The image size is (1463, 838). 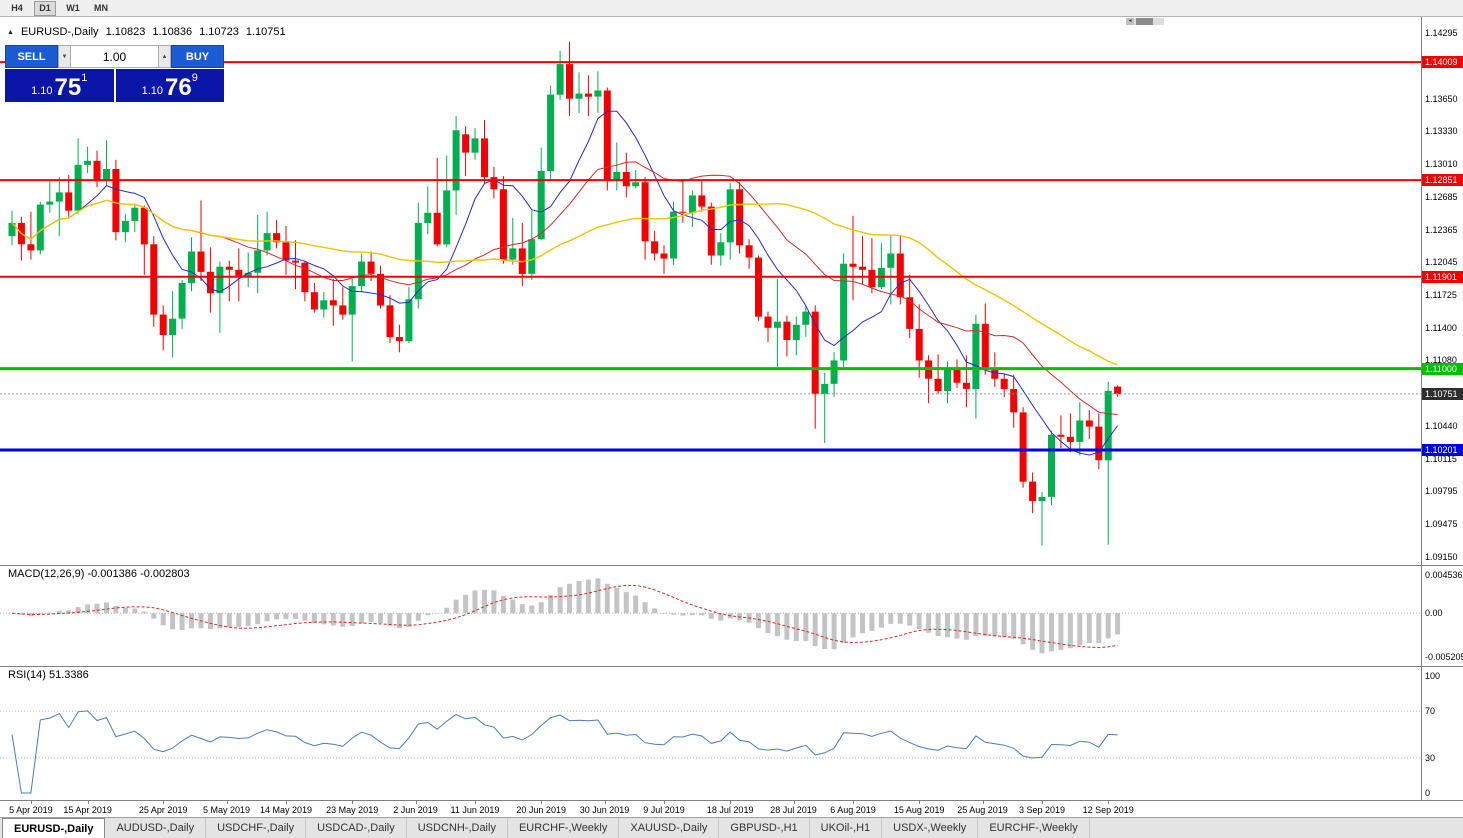 I want to click on tab-gbpusd-h1: GBPUSD-,H1, so click(x=764, y=828).